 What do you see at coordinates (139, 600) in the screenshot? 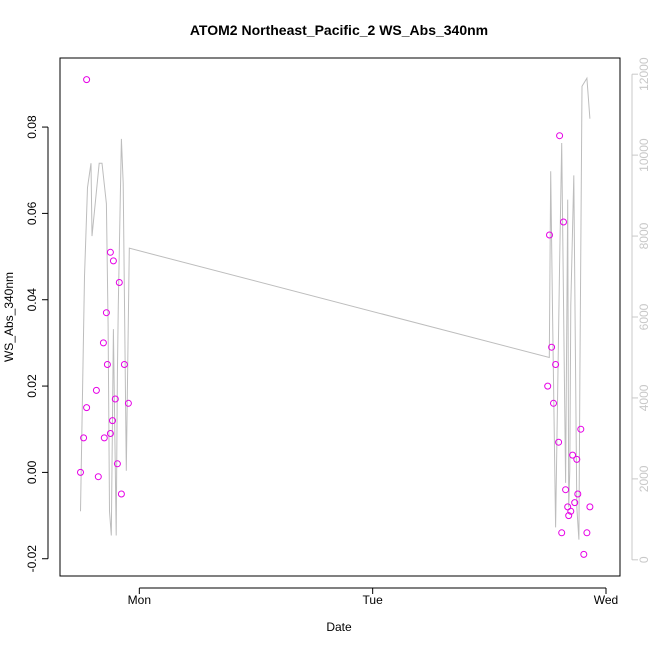
I see `x-tick-label: Mon` at bounding box center [139, 600].